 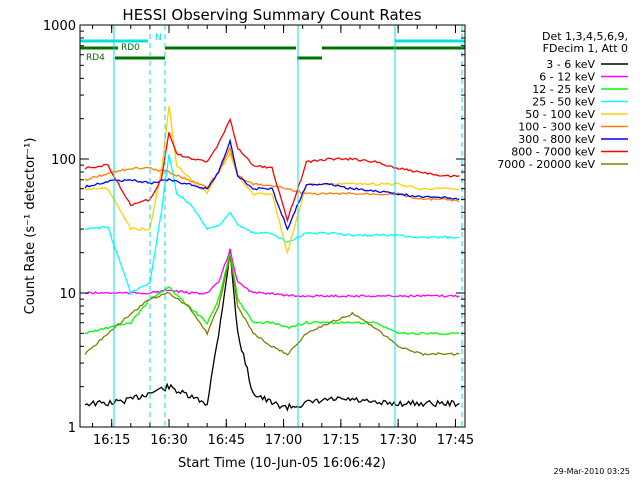 What do you see at coordinates (560, 114) in the screenshot?
I see `legend-label-4: 50 - 100 keV` at bounding box center [560, 114].